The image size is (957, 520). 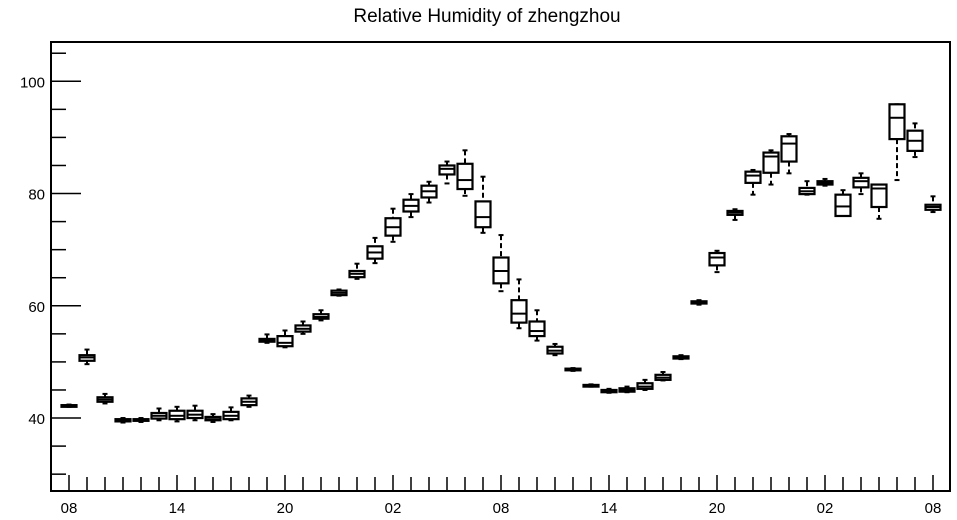 I want to click on y-tick-label: 40, so click(x=36, y=419).